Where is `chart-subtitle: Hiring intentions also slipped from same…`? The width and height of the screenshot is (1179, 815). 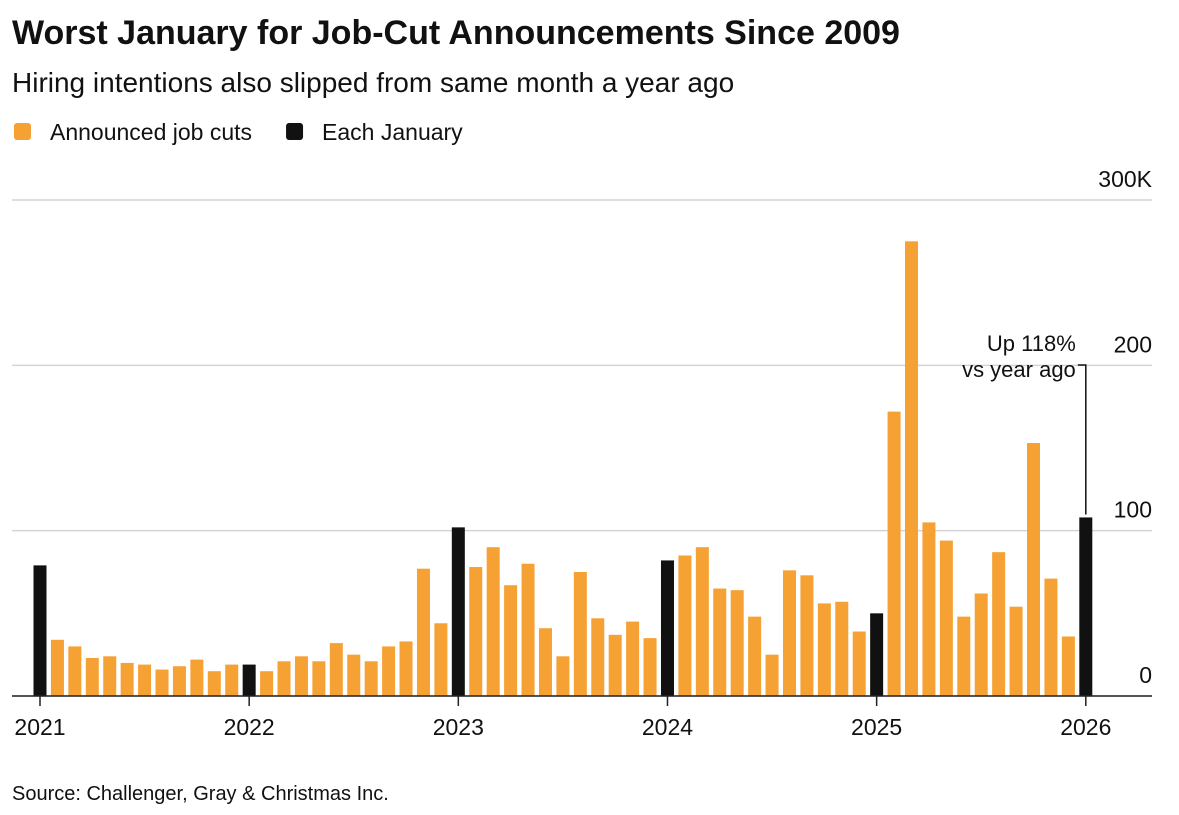 chart-subtitle: Hiring intentions also slipped from same… is located at coordinates (373, 82).